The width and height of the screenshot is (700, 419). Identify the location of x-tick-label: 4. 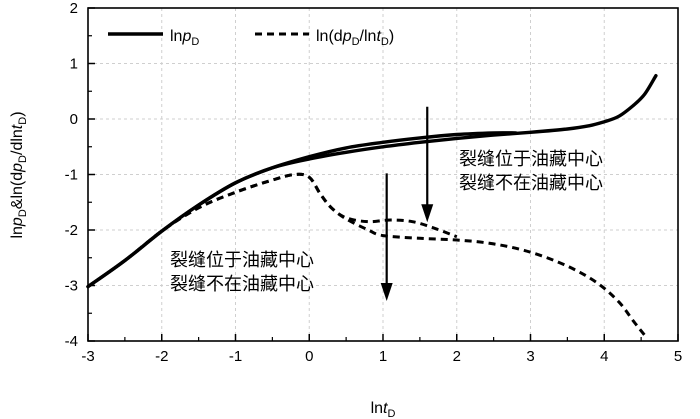
(604, 356).